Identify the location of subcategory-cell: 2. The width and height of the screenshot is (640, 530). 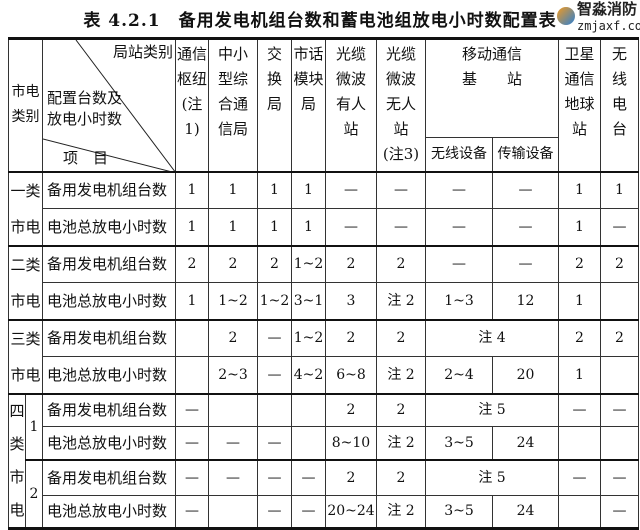
(34, 493).